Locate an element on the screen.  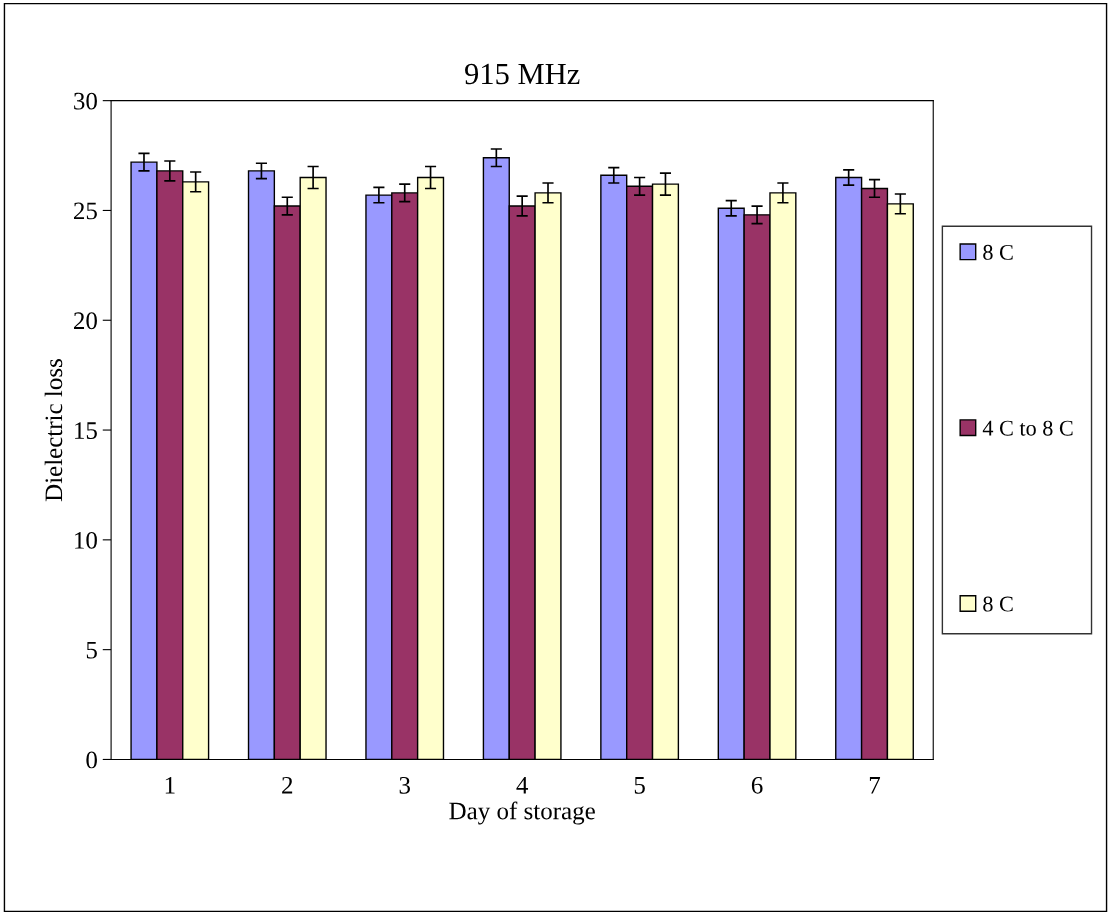
y-axis-title: Dielectric loss is located at coordinates (53, 430).